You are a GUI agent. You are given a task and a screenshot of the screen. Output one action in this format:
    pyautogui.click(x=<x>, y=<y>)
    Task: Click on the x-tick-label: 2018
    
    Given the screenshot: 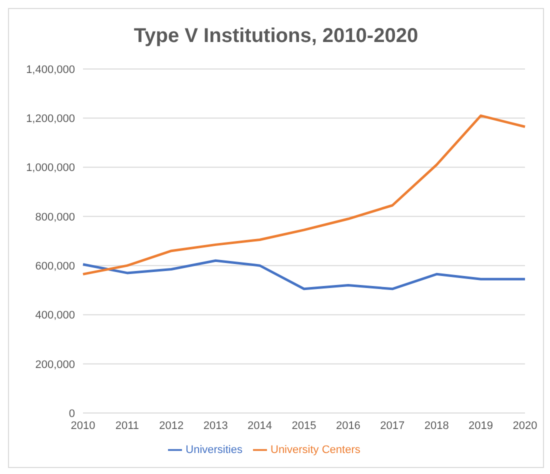 What is the action you would take?
    pyautogui.click(x=436, y=426)
    